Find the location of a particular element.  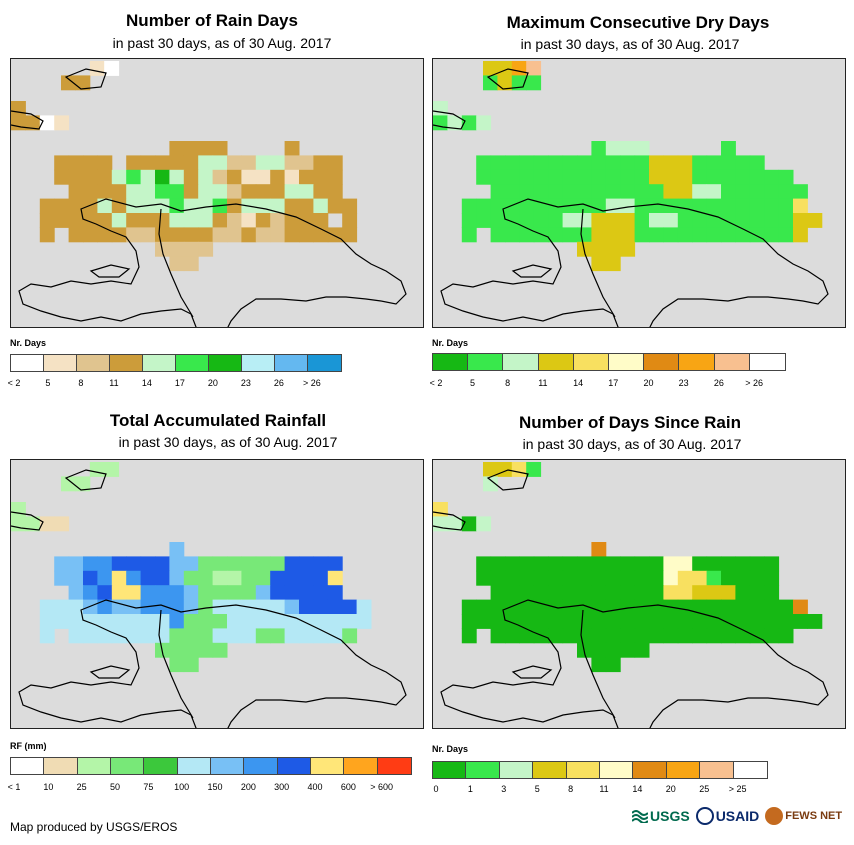

northern-islands-outline is located at coordinates (85, 79).